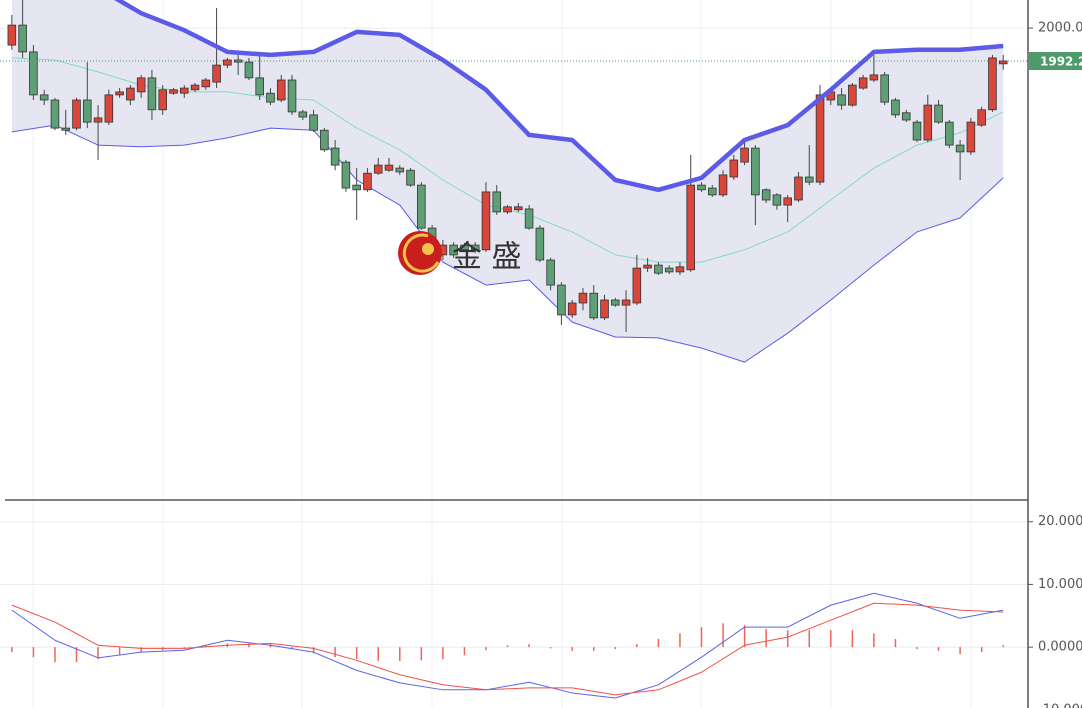 The width and height of the screenshot is (1082, 708). What do you see at coordinates (487, 257) in the screenshot?
I see `watermark-text: 金 盛` at bounding box center [487, 257].